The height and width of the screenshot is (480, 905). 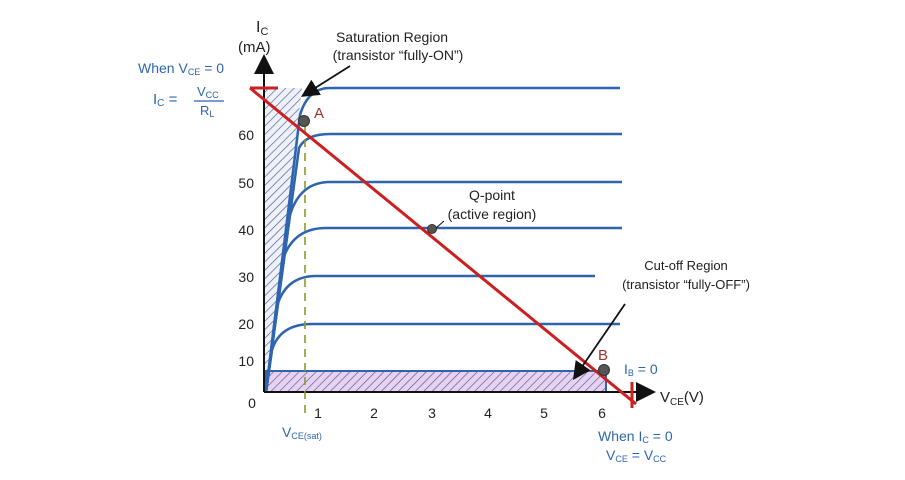 I want to click on q-point-marker, so click(x=432, y=229).